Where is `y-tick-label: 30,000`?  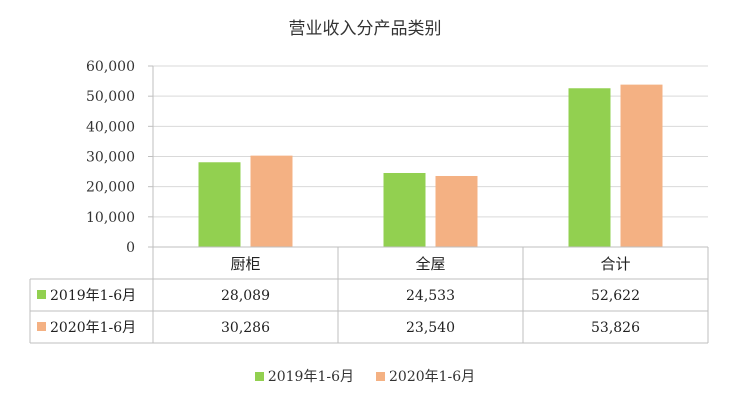
y-tick-label: 30,000 is located at coordinates (110, 158).